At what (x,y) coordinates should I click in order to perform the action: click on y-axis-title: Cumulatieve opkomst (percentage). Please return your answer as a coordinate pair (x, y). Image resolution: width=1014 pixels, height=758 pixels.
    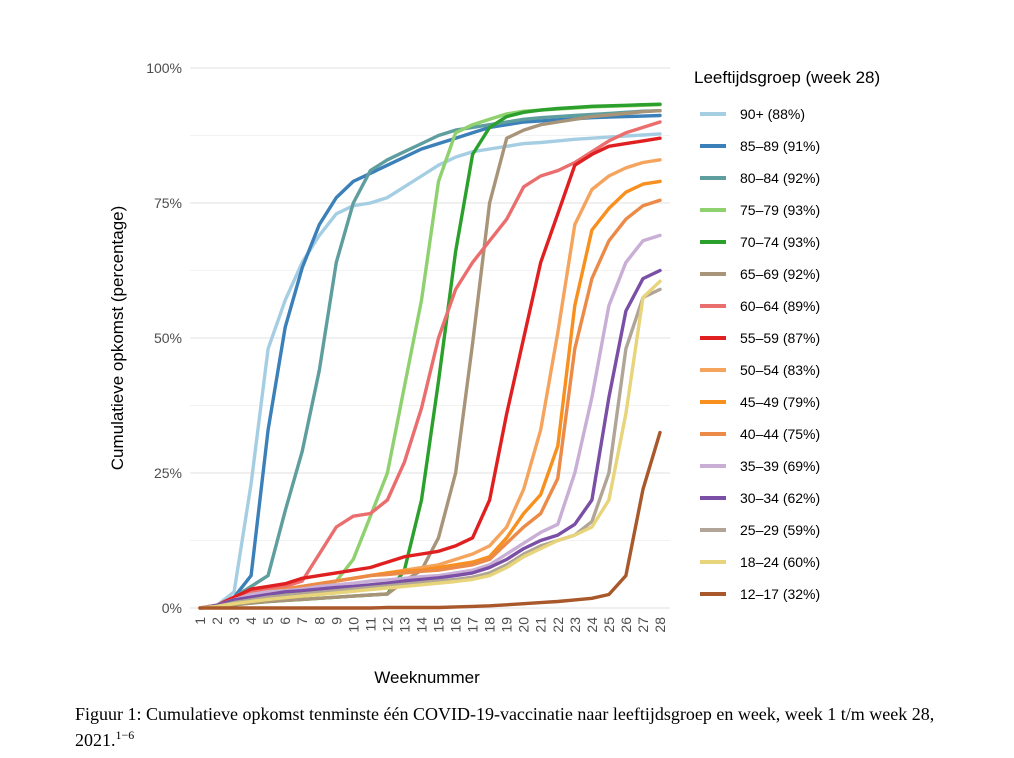
    Looking at the image, I should click on (117, 338).